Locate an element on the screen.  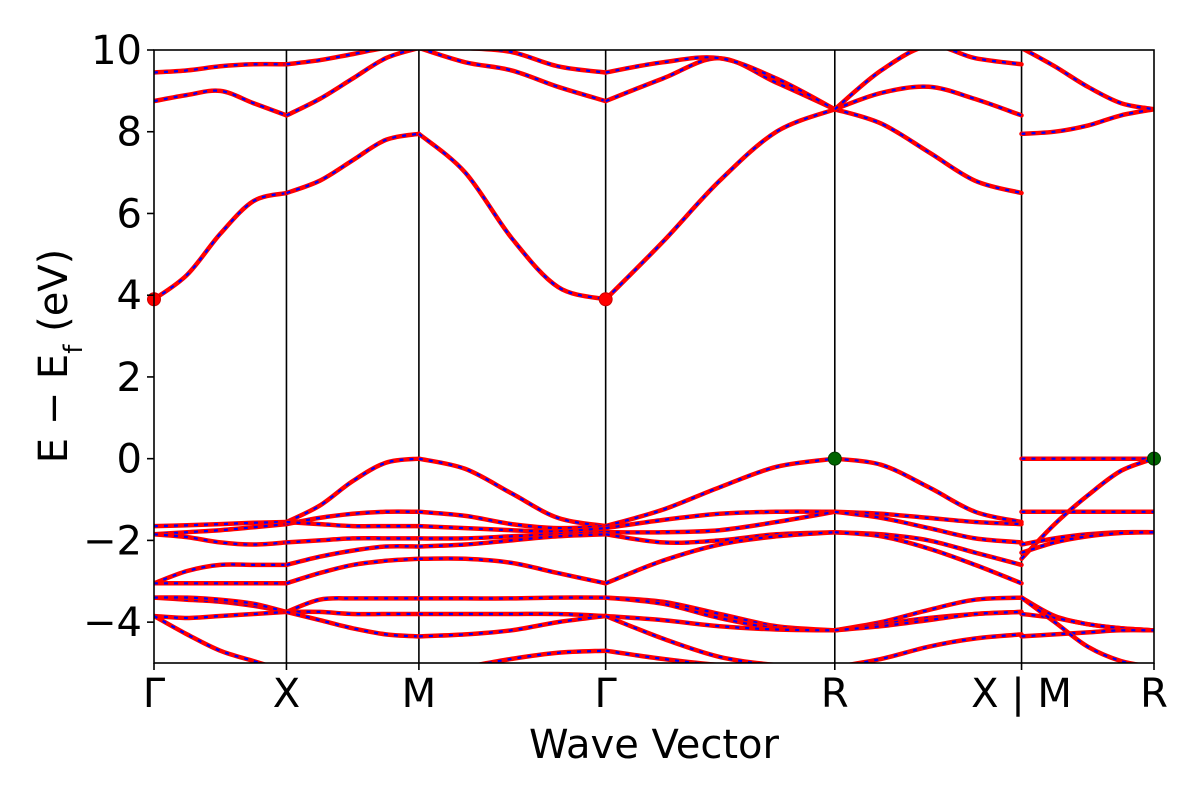
y-tick-label: 2 is located at coordinates (129, 378).